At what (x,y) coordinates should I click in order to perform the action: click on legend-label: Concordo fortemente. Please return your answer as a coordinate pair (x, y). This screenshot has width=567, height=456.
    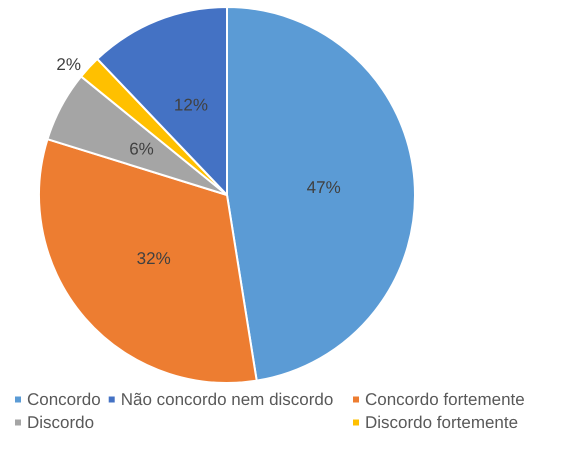
    Looking at the image, I should click on (445, 399).